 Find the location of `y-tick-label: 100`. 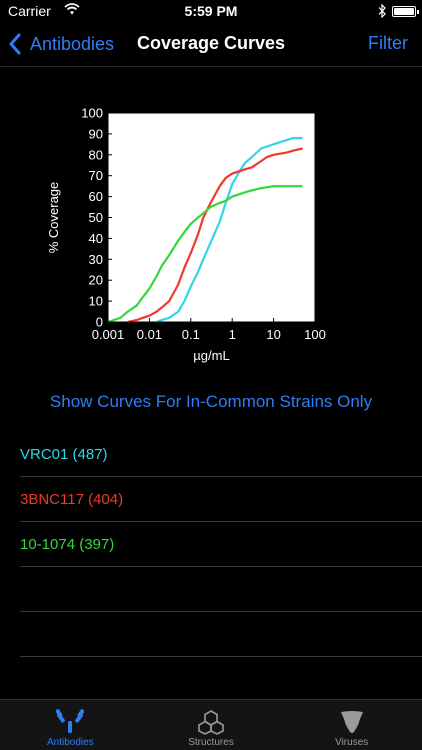

y-tick-label: 100 is located at coordinates (92, 113).